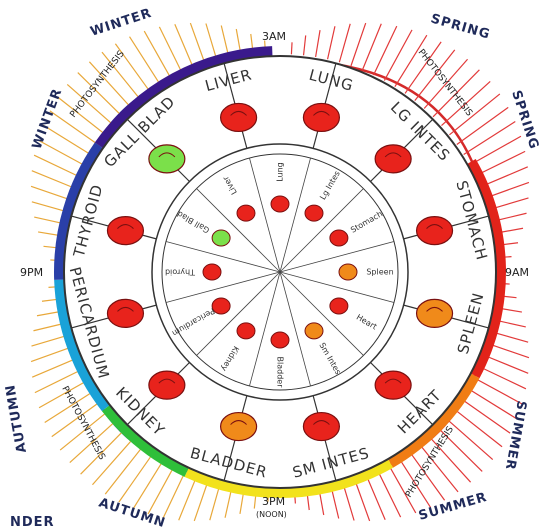 This screenshot has height=529, width=540. What do you see at coordinates (280, 172) in the screenshot?
I see `inner-organ-label: Lung` at bounding box center [280, 172].